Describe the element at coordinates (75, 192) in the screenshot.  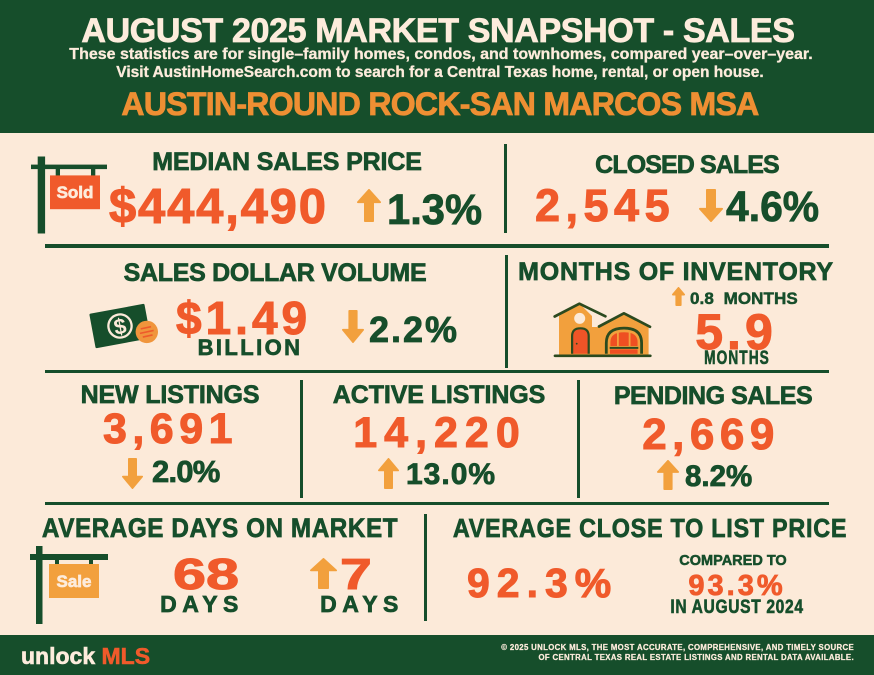
I see `svg-text: Sold` at that location.